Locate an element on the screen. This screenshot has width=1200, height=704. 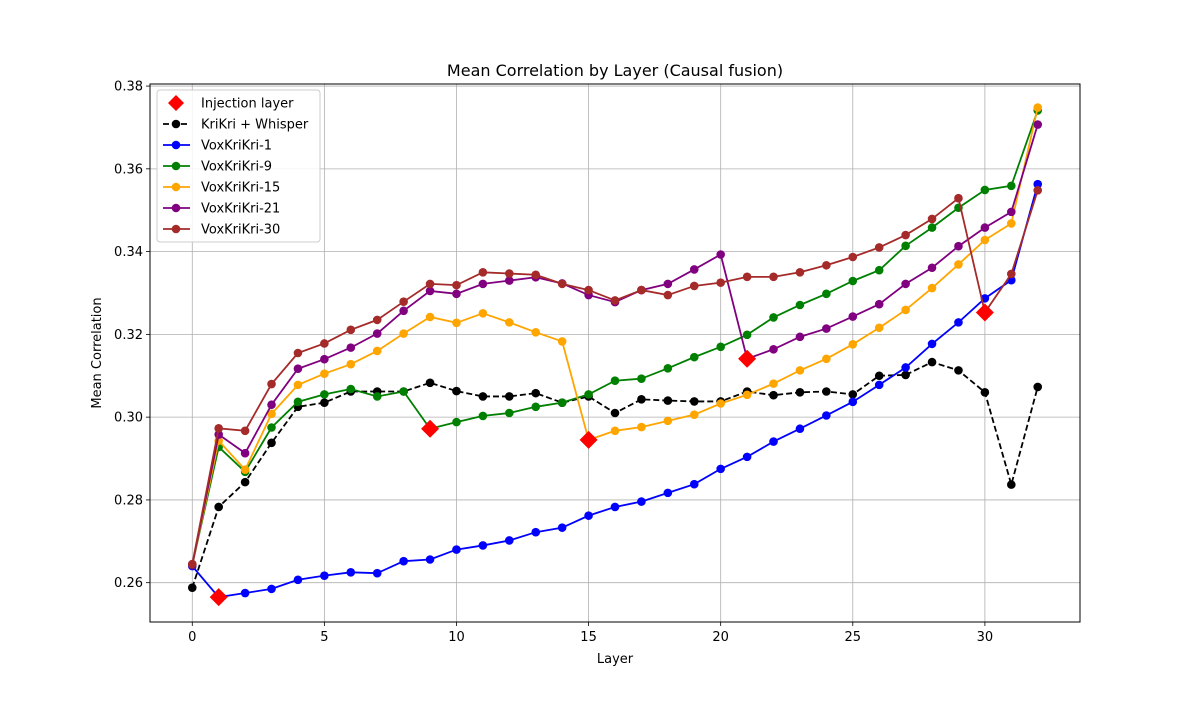
x-tick-label: 10 is located at coordinates (456, 637).